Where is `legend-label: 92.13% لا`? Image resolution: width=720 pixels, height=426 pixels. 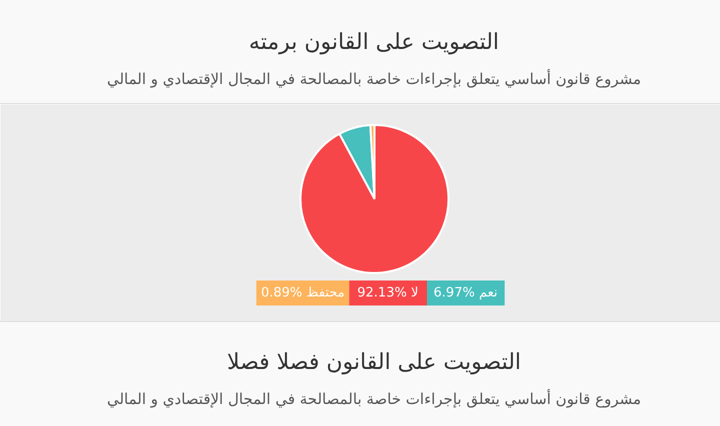
legend-label: 92.13% لا is located at coordinates (387, 293).